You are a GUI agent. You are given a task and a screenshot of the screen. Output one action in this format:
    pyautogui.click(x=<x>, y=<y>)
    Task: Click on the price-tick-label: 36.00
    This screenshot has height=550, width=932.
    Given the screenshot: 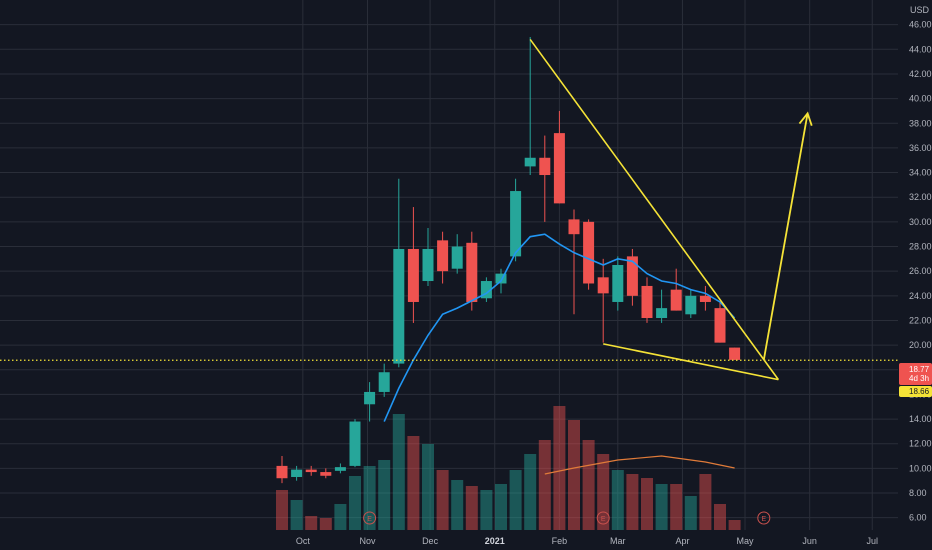 What is the action you would take?
    pyautogui.click(x=920, y=148)
    